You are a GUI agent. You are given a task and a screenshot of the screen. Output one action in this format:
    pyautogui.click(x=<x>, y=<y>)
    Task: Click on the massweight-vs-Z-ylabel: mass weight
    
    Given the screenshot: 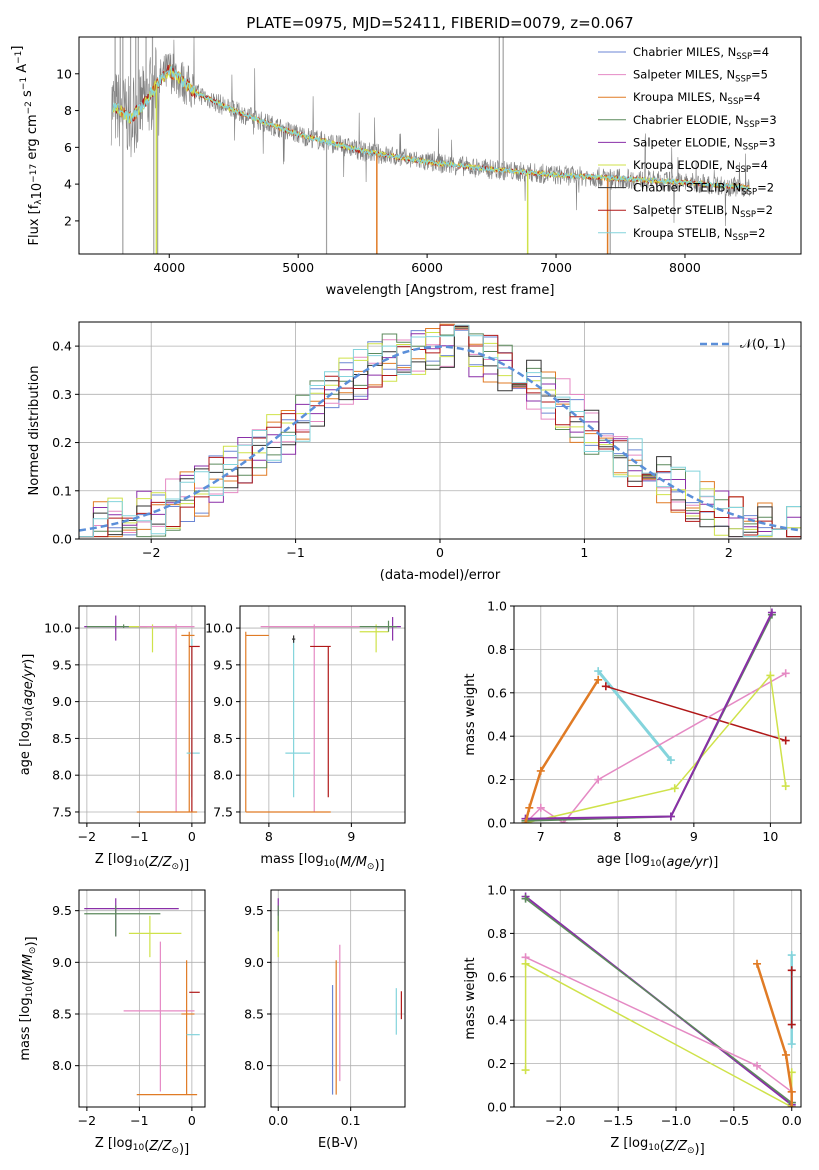 What is the action you would take?
    pyautogui.click(x=470, y=998)
    